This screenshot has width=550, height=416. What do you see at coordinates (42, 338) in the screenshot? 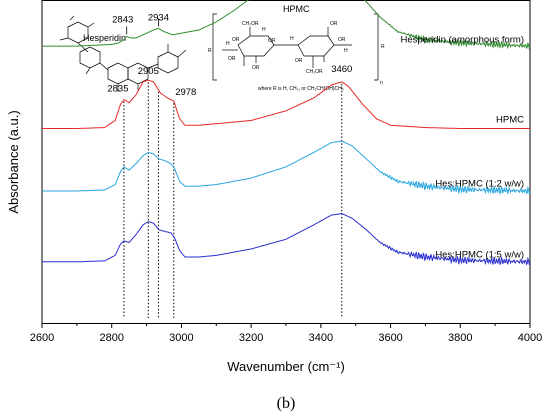
I see `x-tick-label: 2600` at bounding box center [42, 338].